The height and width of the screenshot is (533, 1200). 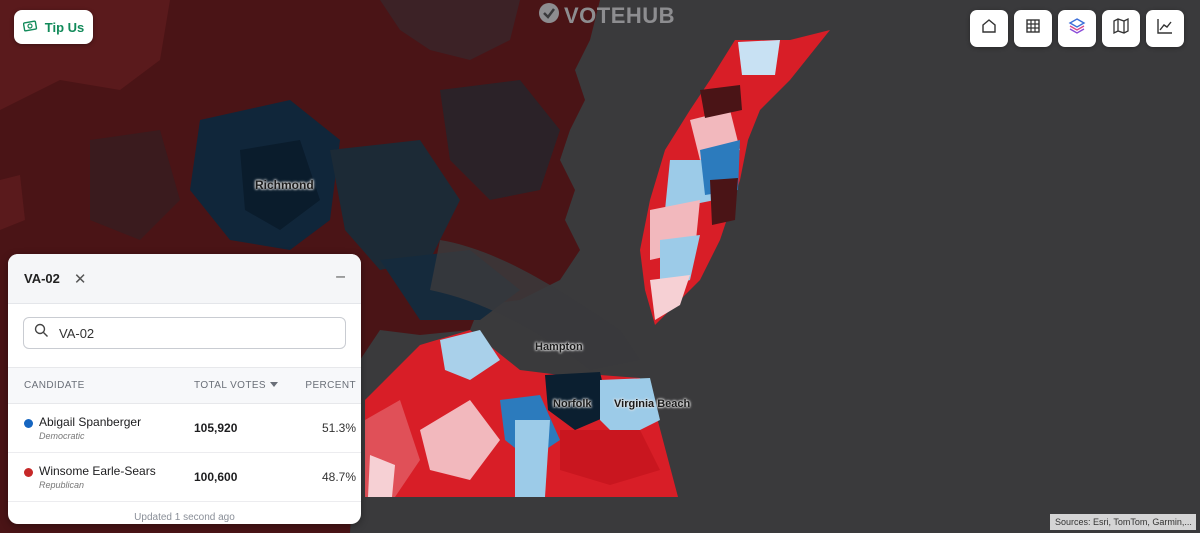 I want to click on candidate-percent: 48.7%, so click(x=338, y=477).